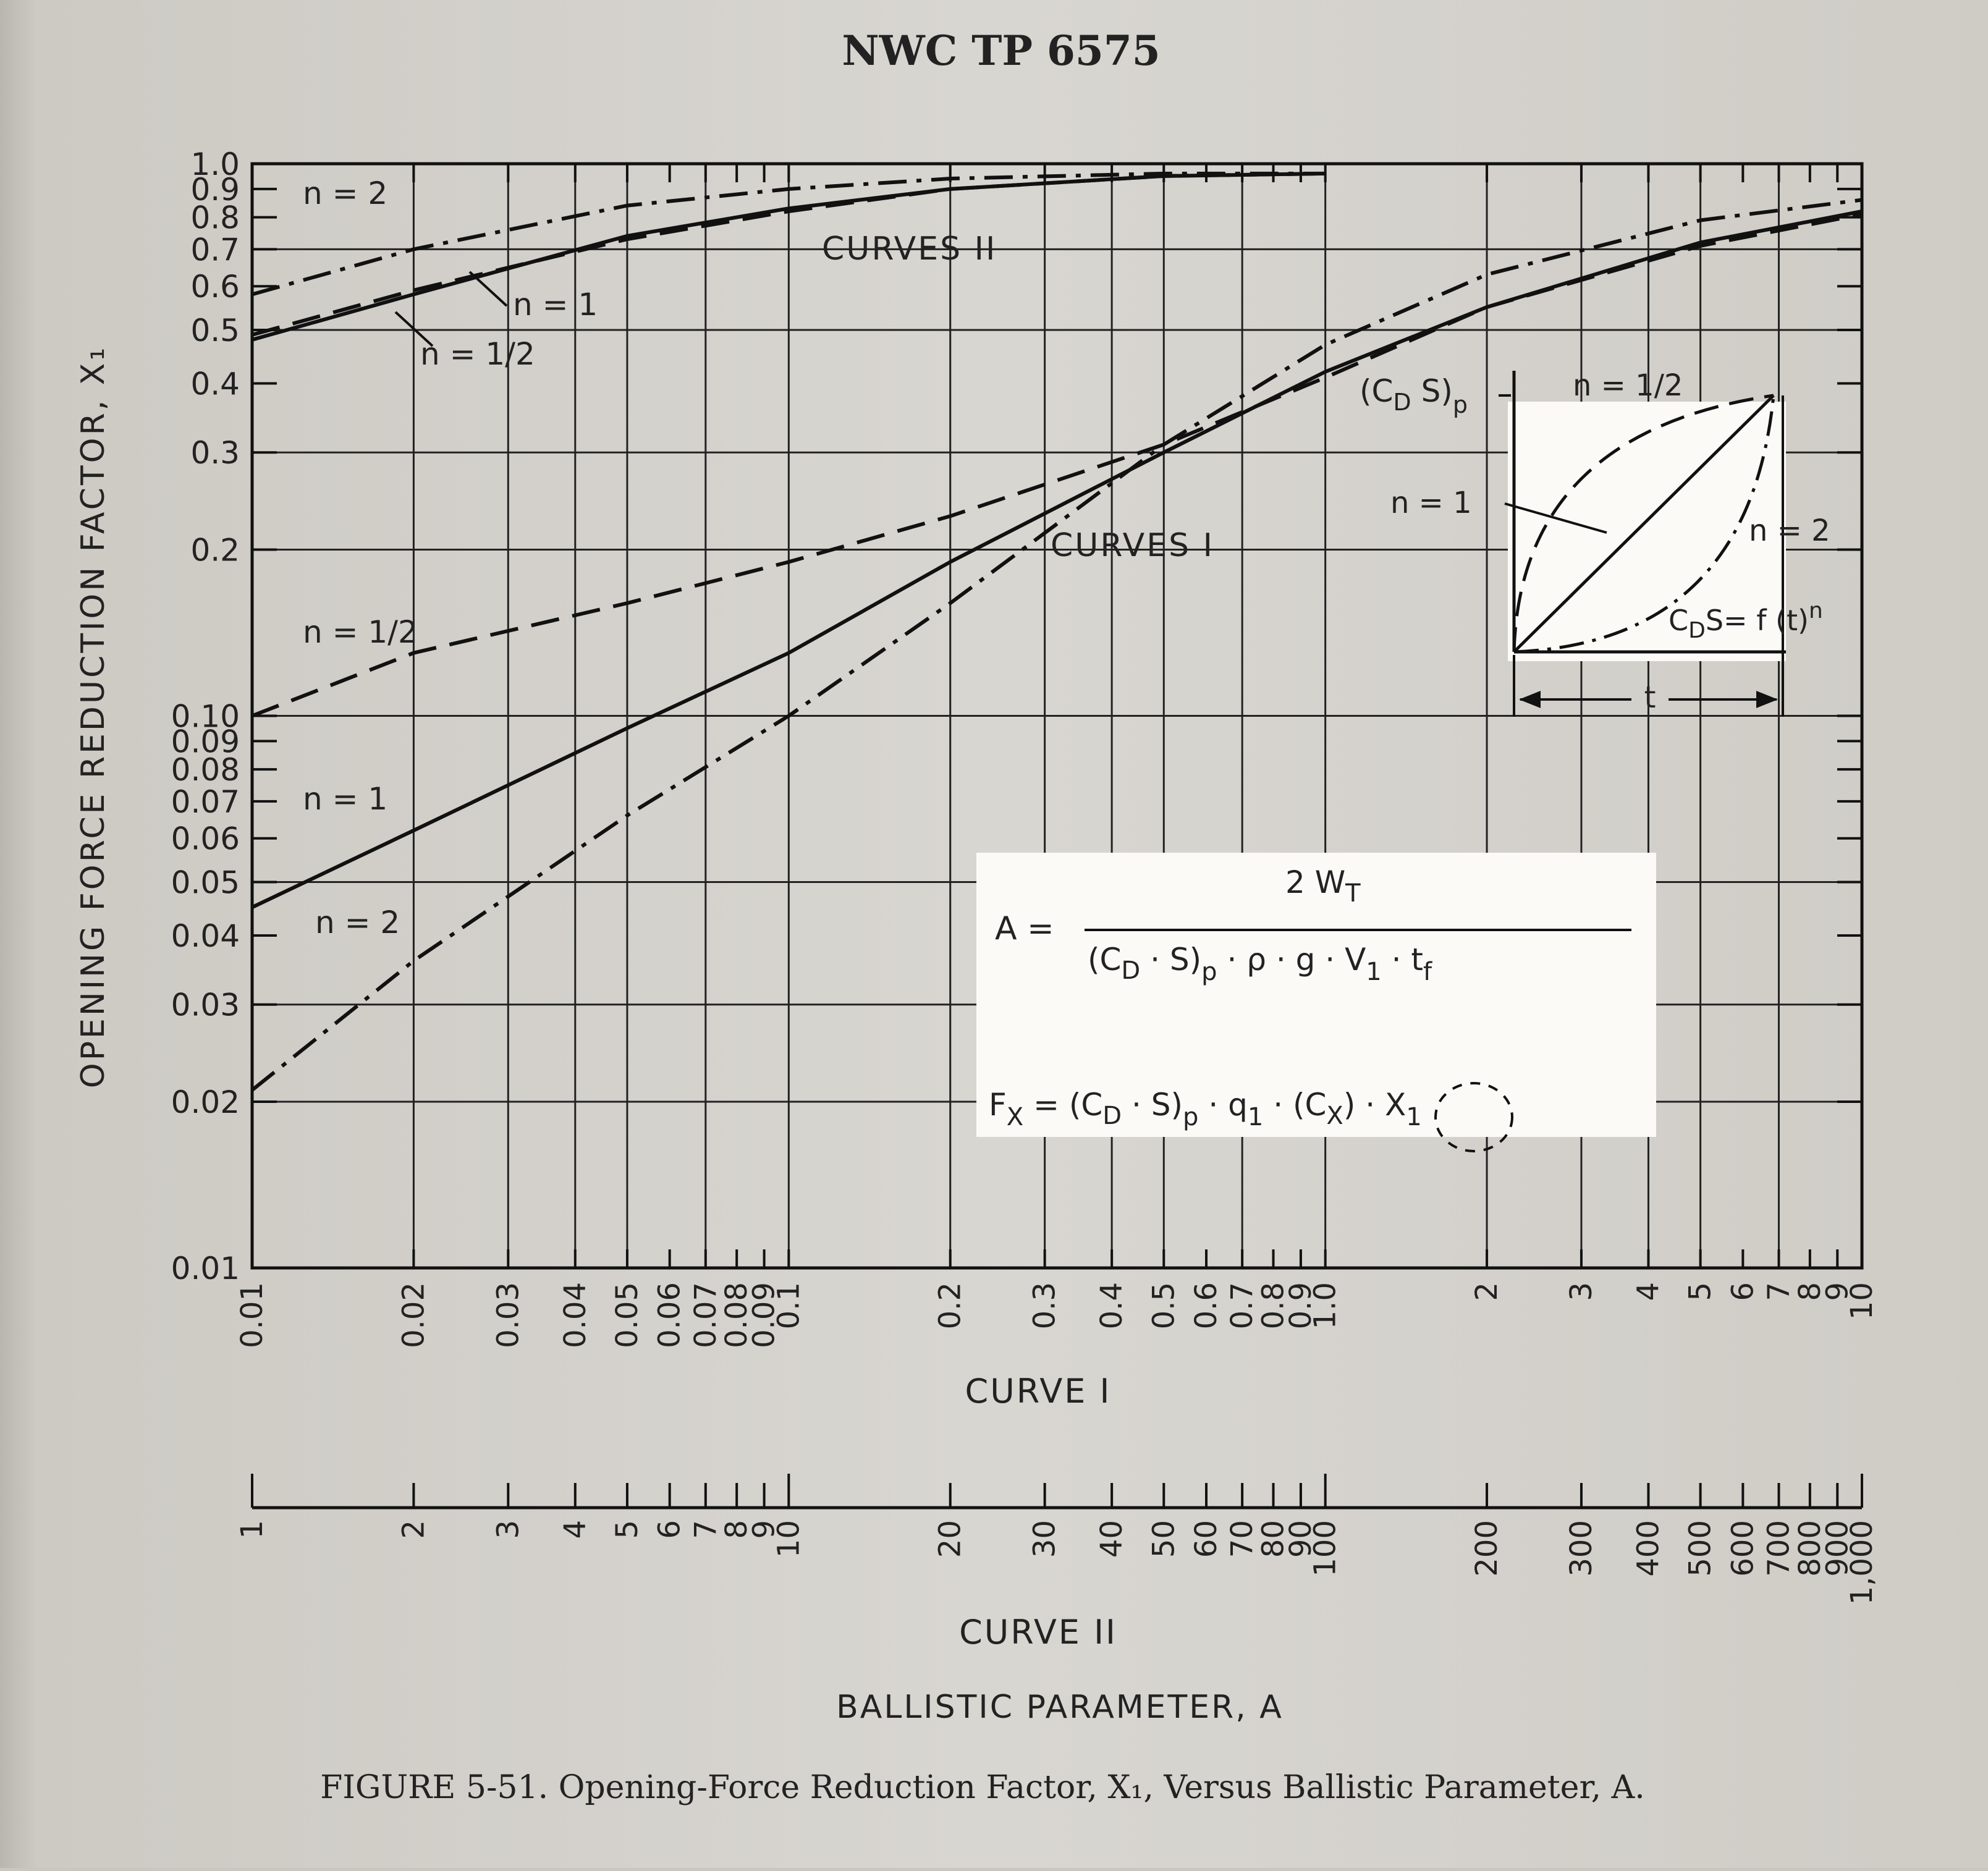  I want to click on y-tick-label: 1.0, so click(215, 164).